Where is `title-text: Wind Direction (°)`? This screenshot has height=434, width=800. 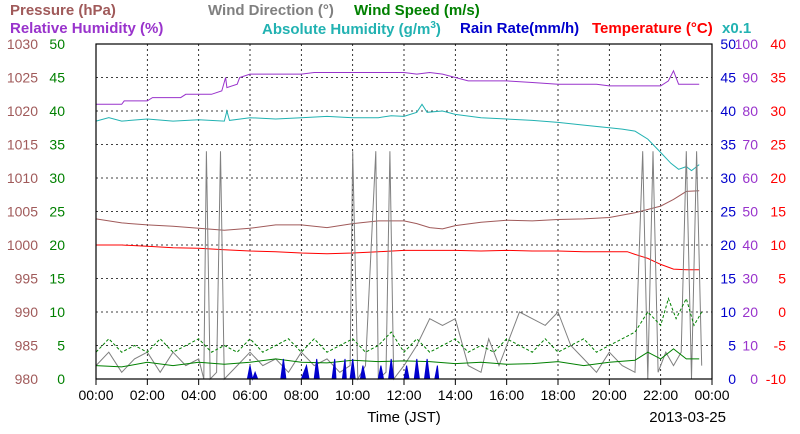
title-text: Wind Direction (°) is located at coordinates (271, 10).